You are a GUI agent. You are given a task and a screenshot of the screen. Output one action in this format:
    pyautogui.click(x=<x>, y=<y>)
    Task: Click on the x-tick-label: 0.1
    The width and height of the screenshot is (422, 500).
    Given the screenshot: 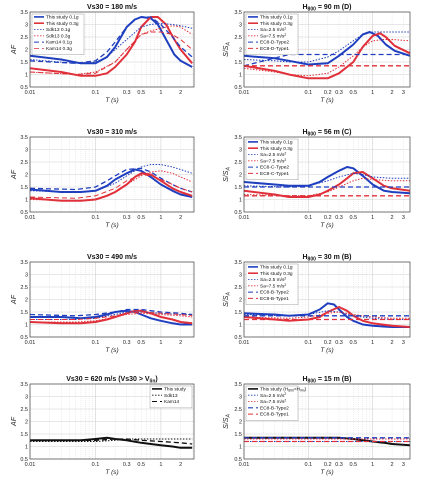 What is the action you would take?
    pyautogui.click(x=309, y=218)
    